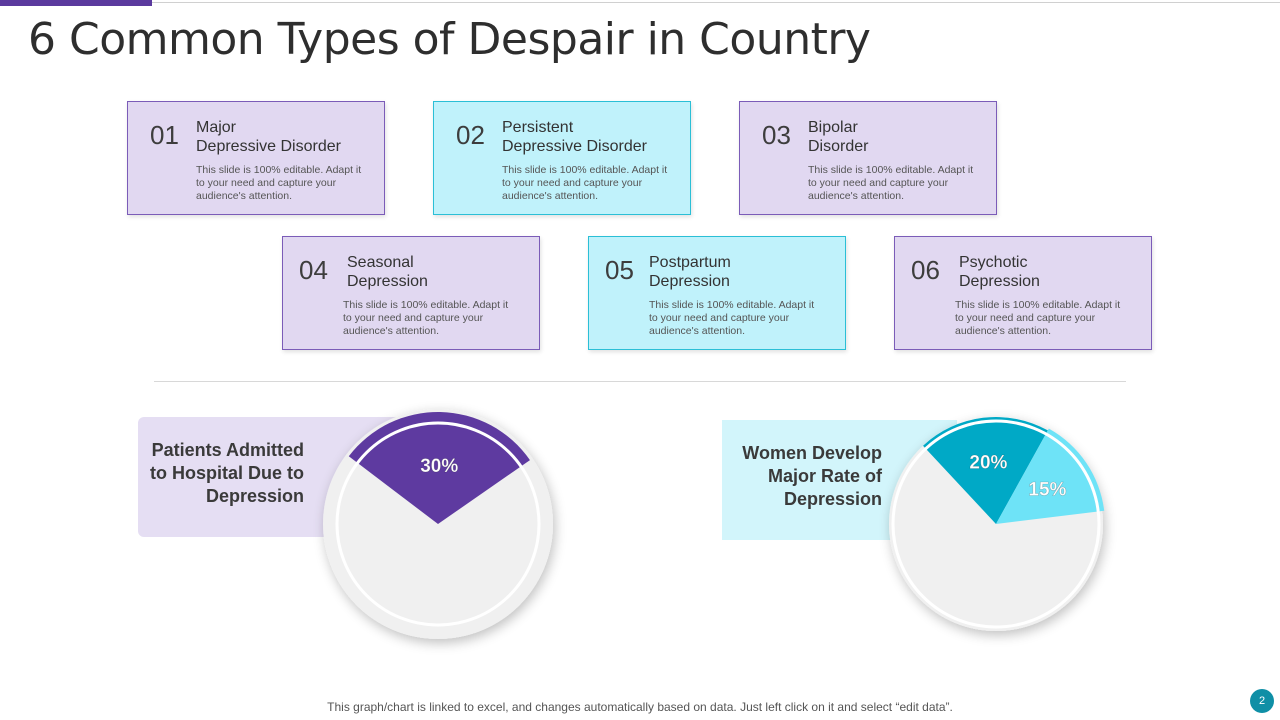 Image resolution: width=1280 pixels, height=720 pixels. I want to click on card-number: 05, so click(619, 270).